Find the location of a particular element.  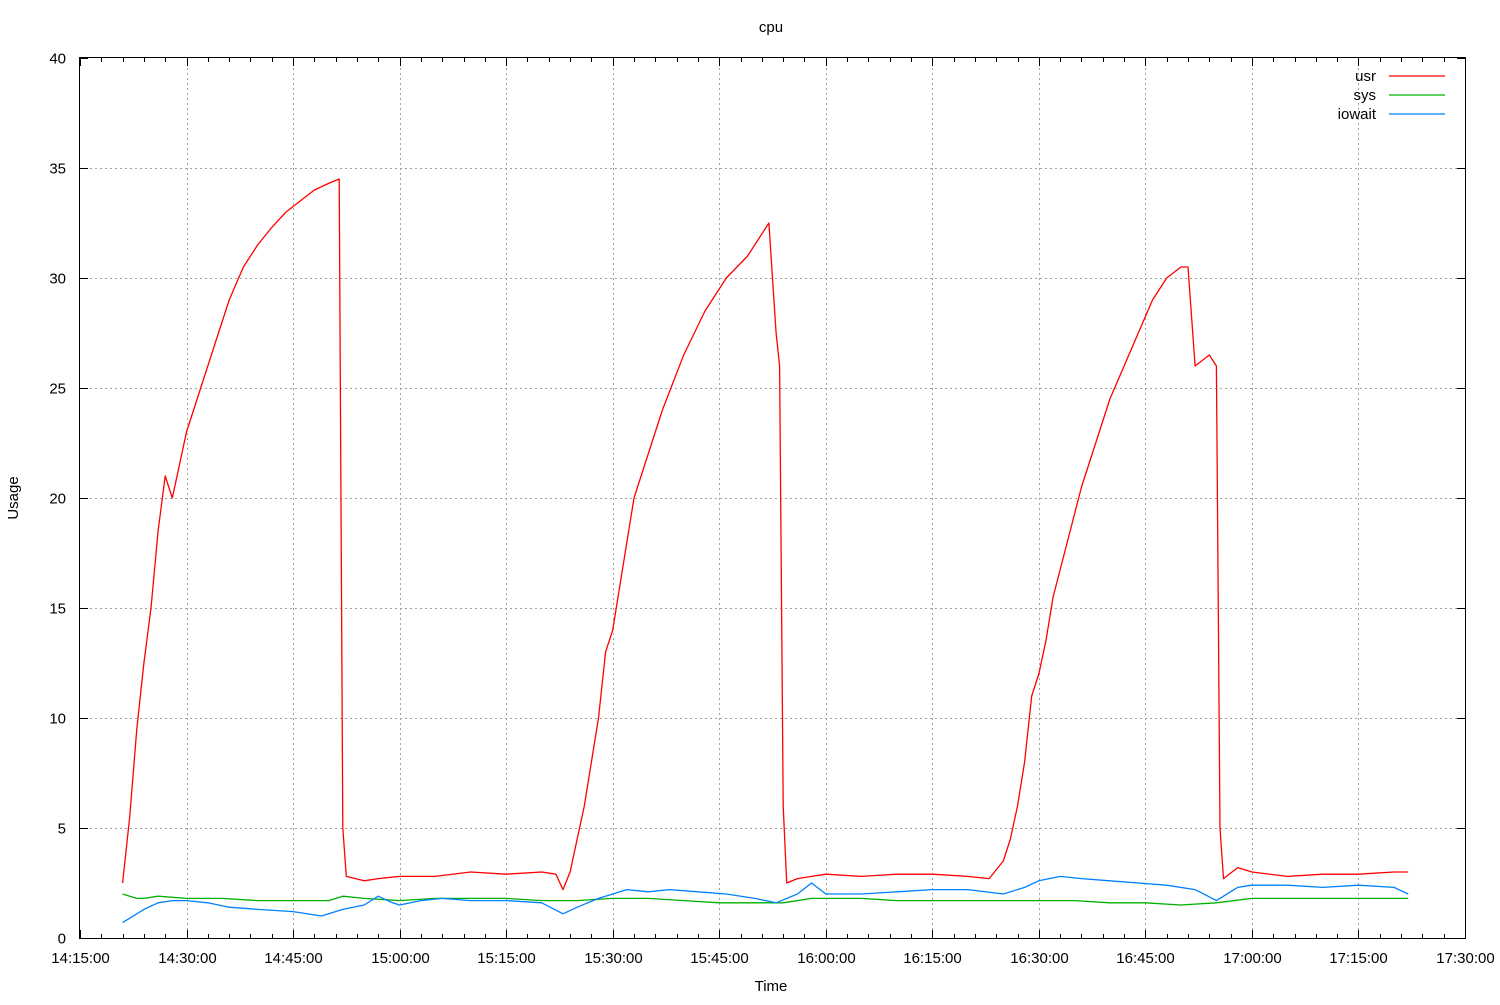

y-tick-label: 0 is located at coordinates (62, 939).